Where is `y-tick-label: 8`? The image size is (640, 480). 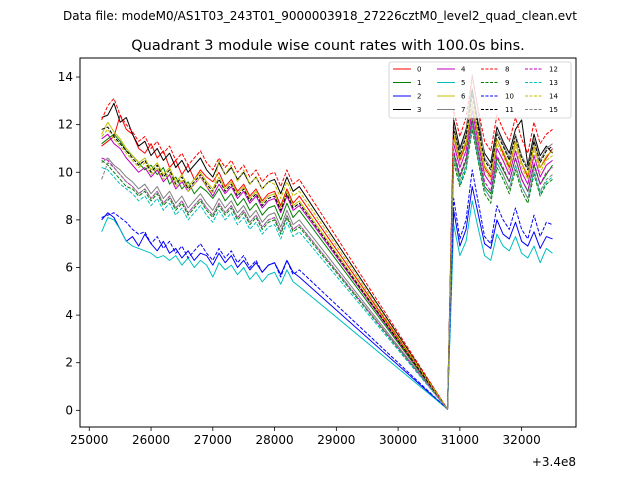 y-tick-label: 8 is located at coordinates (69, 220).